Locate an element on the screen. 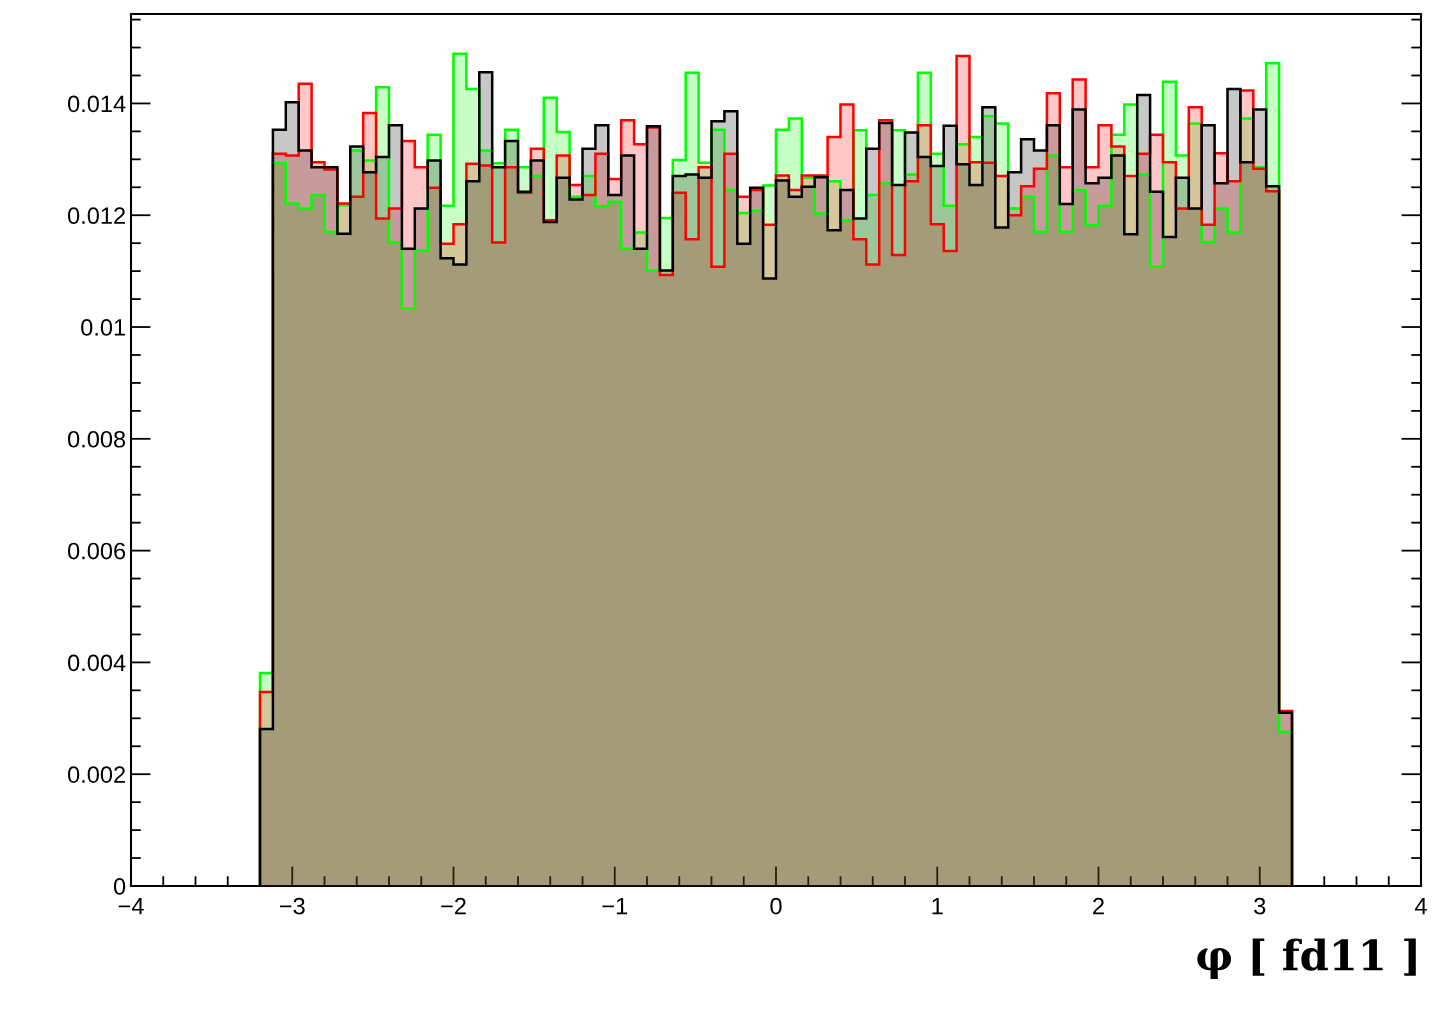 The width and height of the screenshot is (1435, 1022). x-tick-label: 0 is located at coordinates (776, 906).